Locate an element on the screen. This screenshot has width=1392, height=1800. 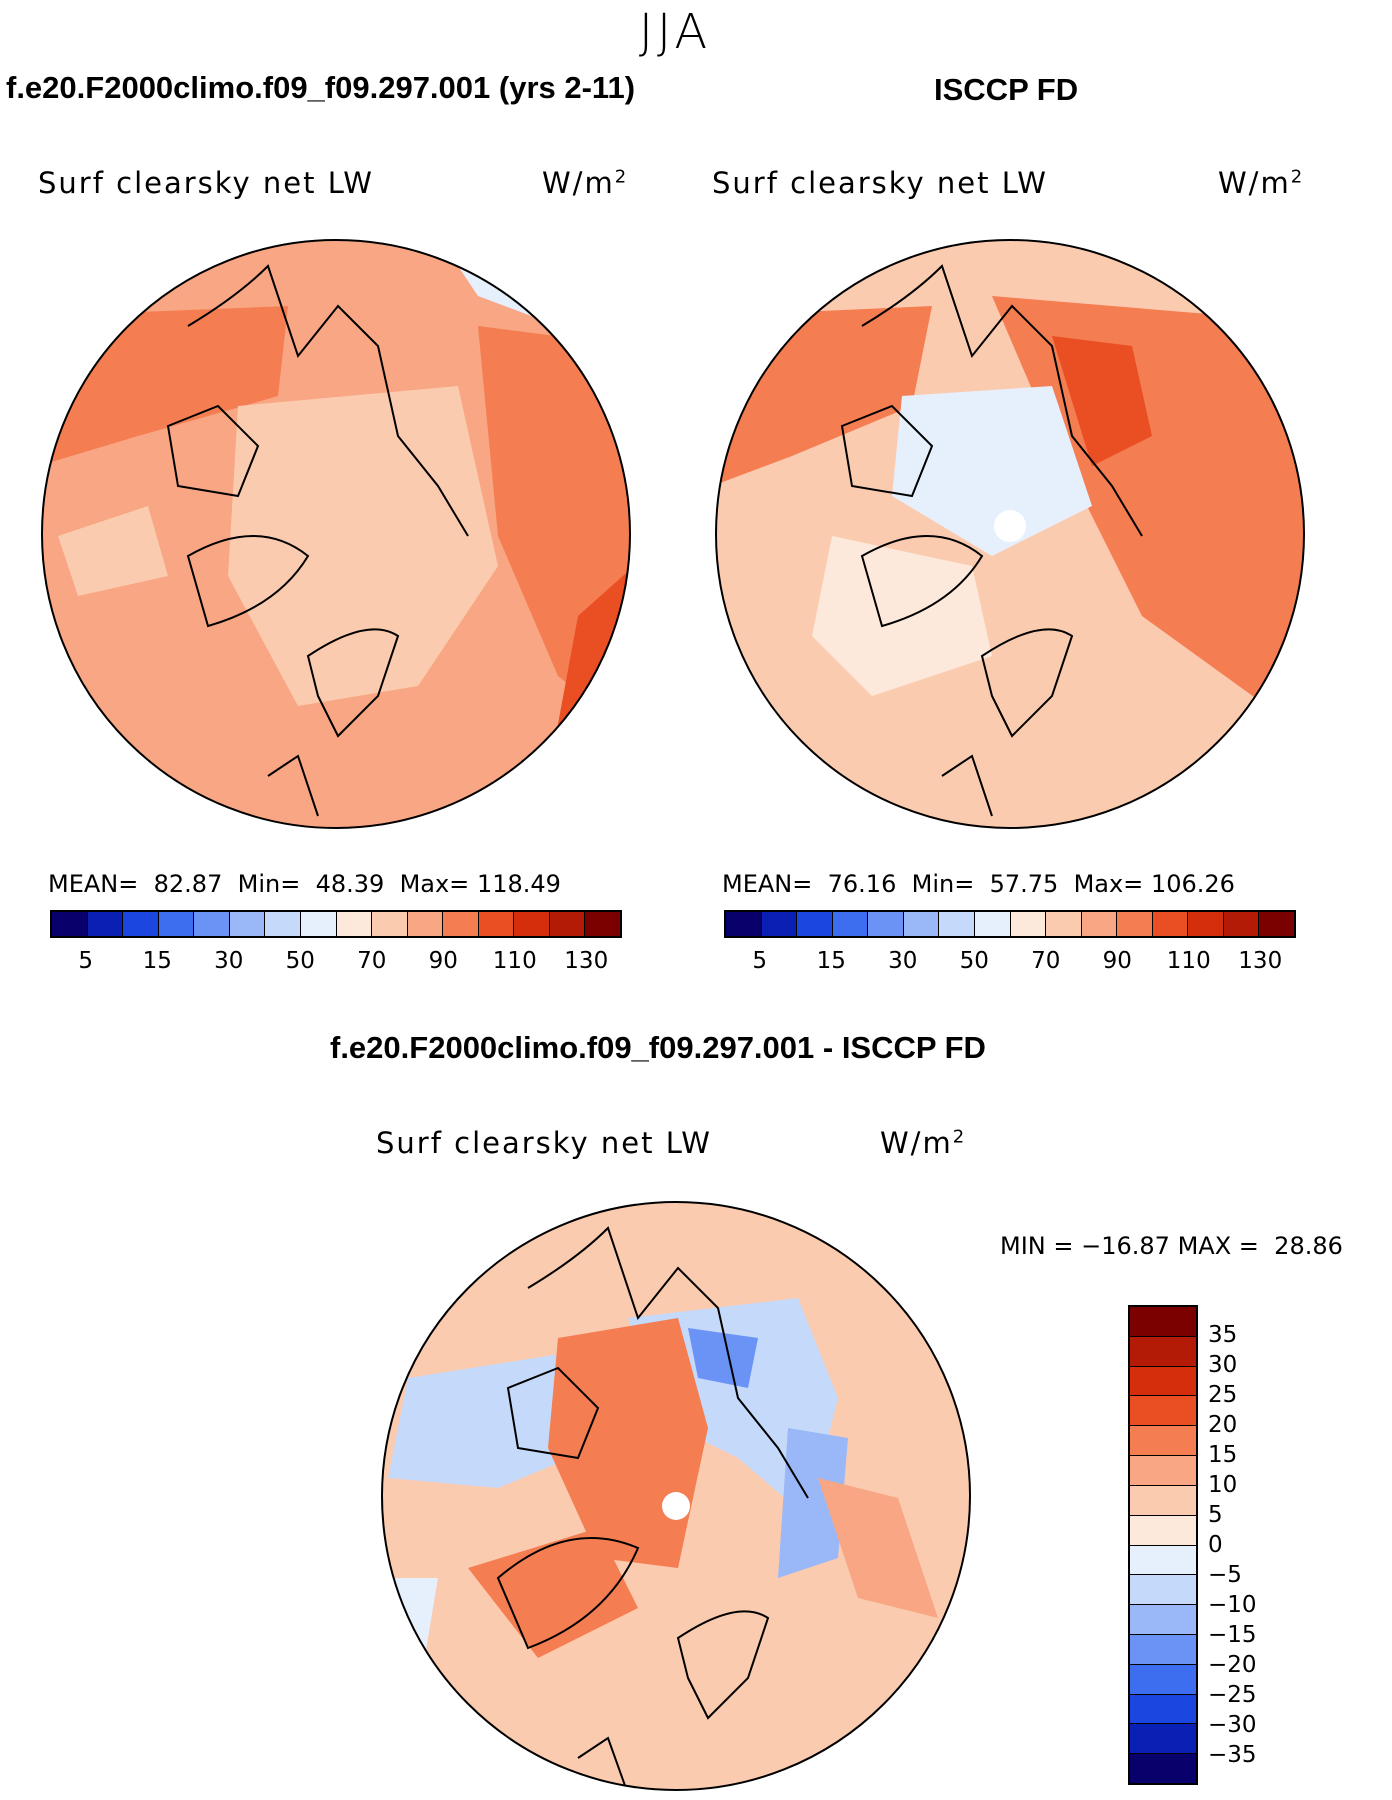
obs-missing-pole is located at coordinates (1010, 526).